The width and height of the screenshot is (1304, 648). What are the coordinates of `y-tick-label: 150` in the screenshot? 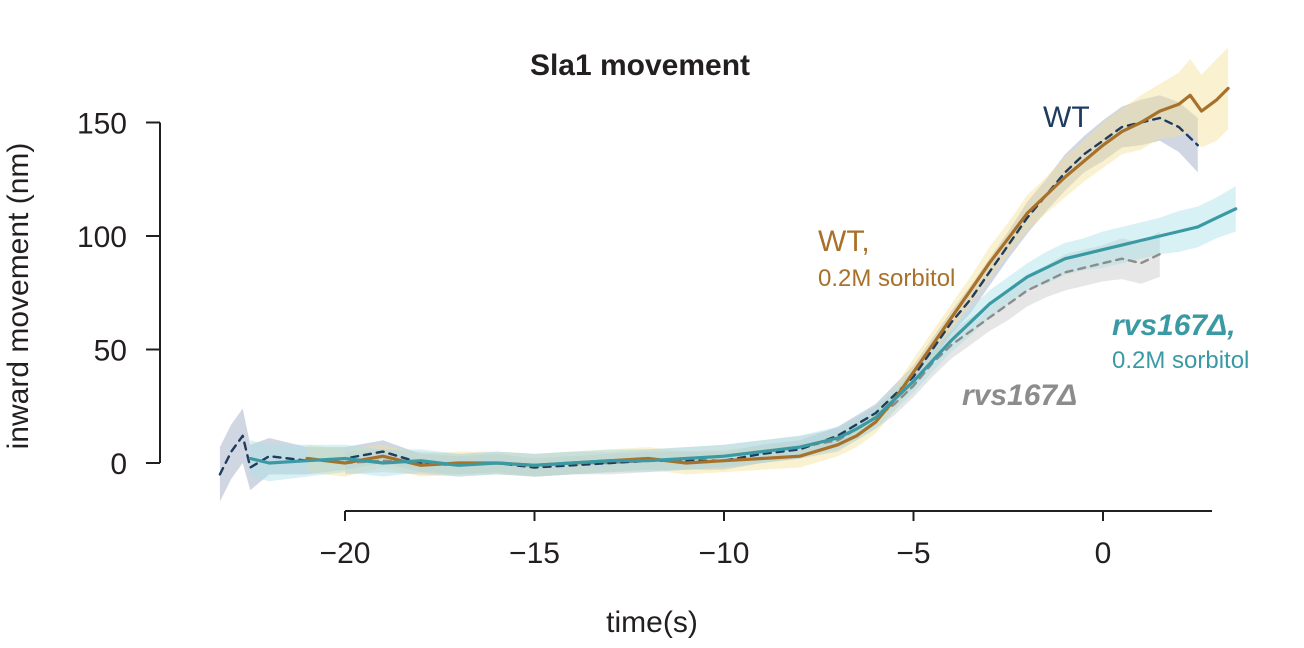 It's located at (102, 124).